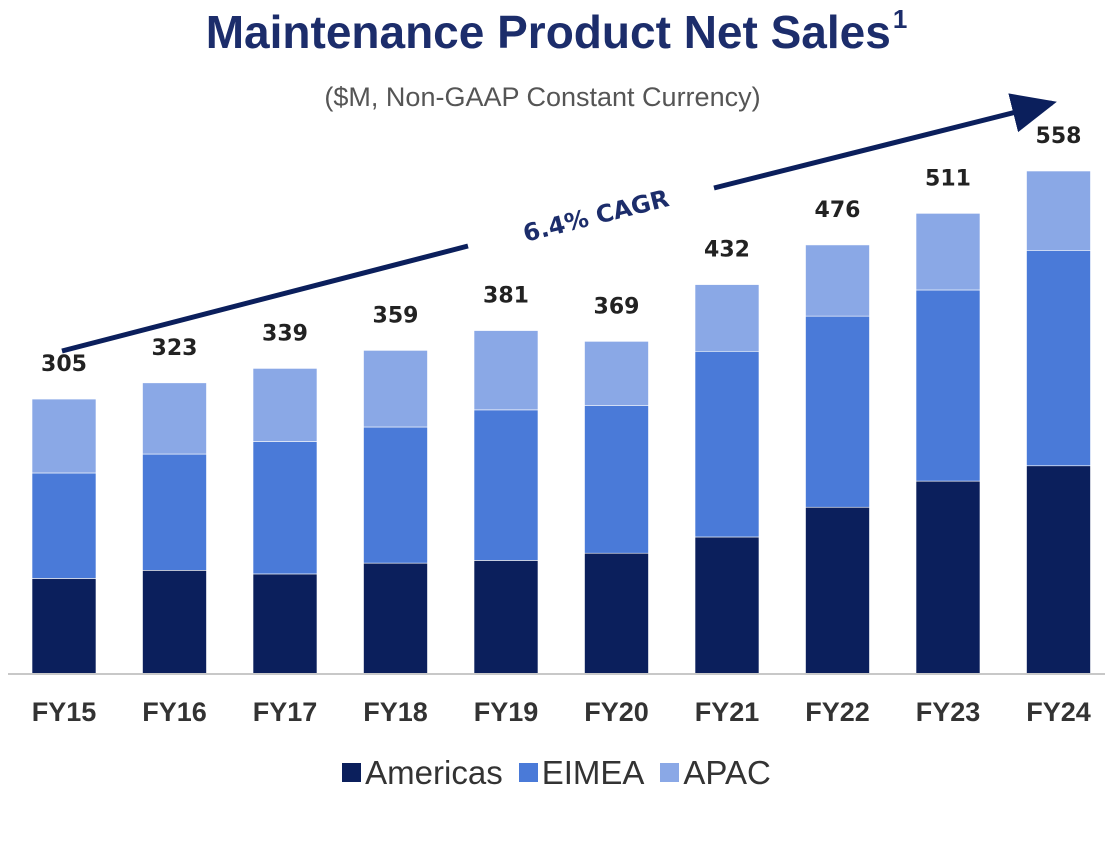  Describe the element at coordinates (593, 772) in the screenshot. I see `legend-label-eimea: EIMEA` at that location.